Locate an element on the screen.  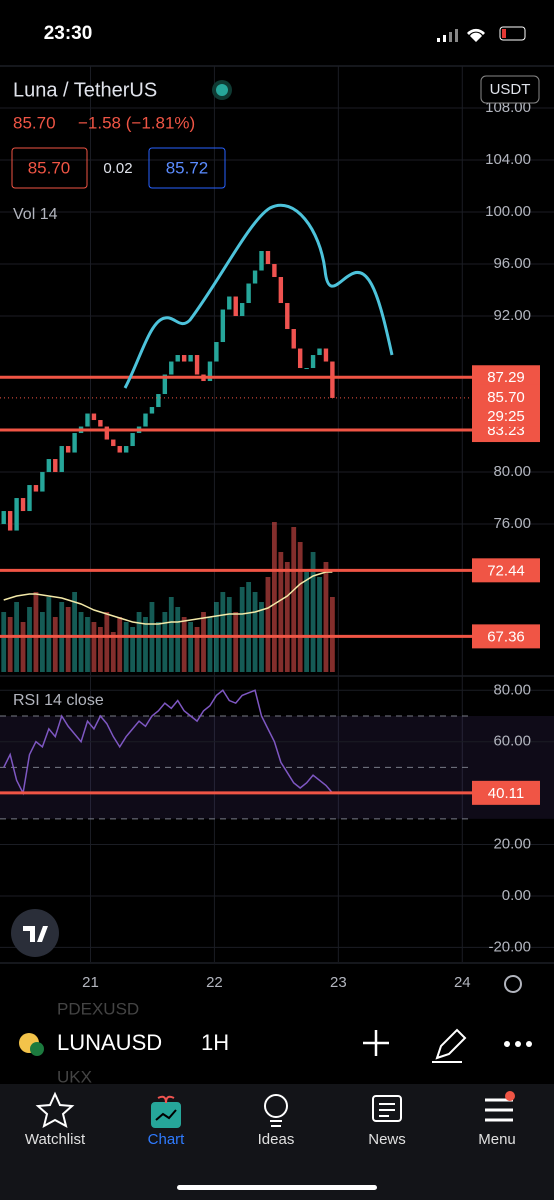
level-label: 87.29 is located at coordinates (506, 377).